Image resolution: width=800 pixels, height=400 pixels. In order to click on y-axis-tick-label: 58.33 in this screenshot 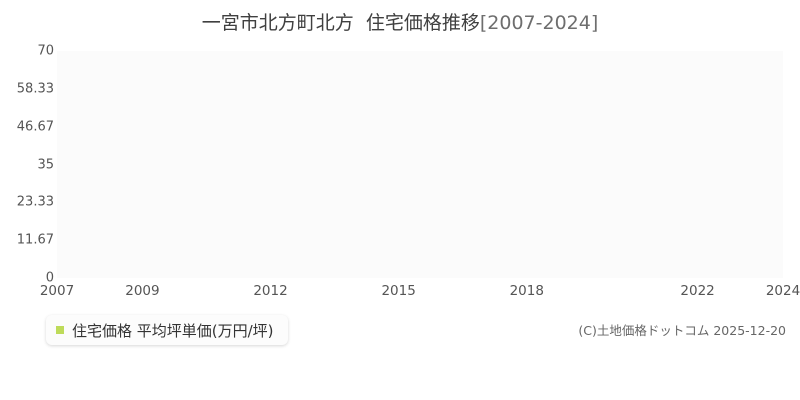, I will do `click(35, 89)`.